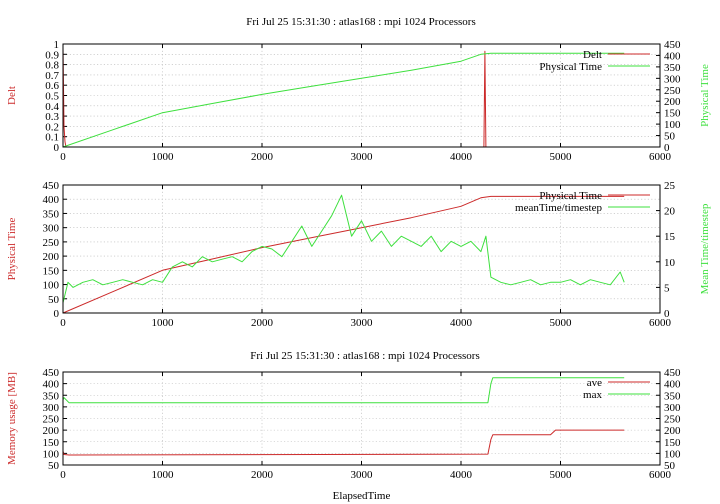 This screenshot has width=720, height=504. What do you see at coordinates (12, 95) in the screenshot?
I see `y-axis-label: Delt` at bounding box center [12, 95].